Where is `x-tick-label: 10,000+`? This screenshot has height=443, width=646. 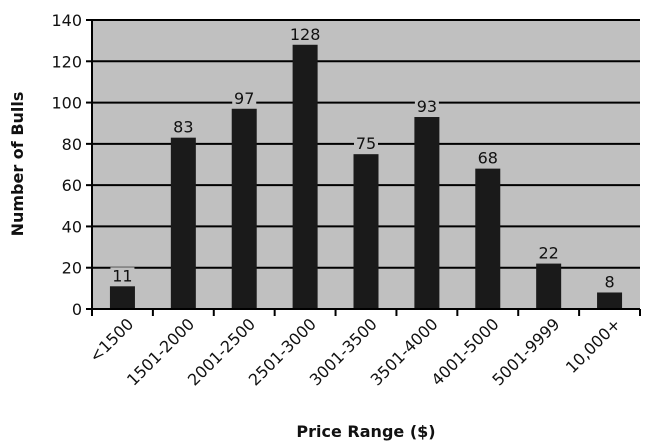
x-tick-label: 10,000+ is located at coordinates (593, 345).